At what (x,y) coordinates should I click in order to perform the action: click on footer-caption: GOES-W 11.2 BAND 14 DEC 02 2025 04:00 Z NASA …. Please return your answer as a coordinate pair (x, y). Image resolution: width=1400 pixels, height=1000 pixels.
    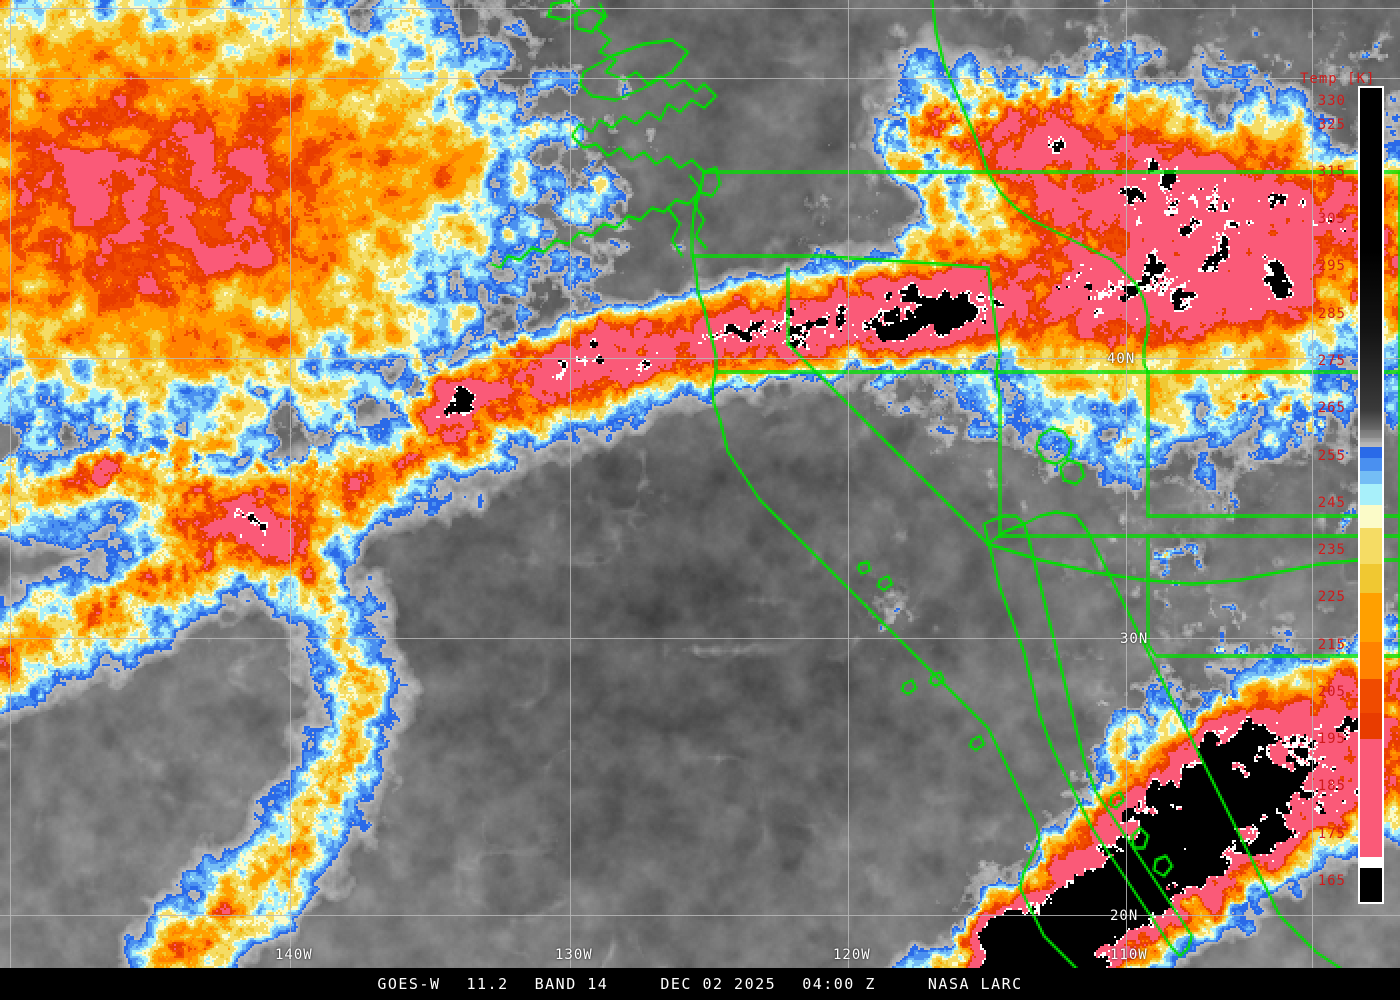
    Looking at the image, I should click on (700, 984).